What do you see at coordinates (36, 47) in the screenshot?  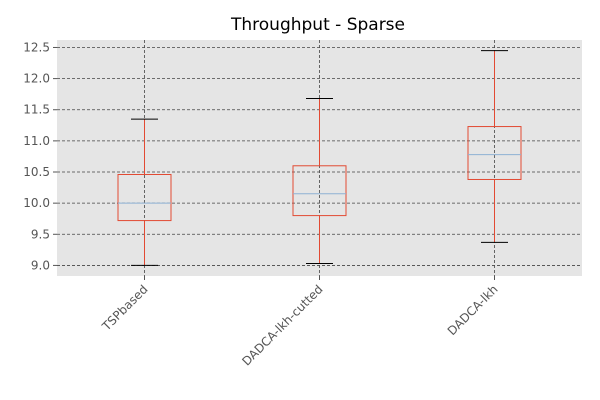 I see `y-tick-label: 12.5` at bounding box center [36, 47].